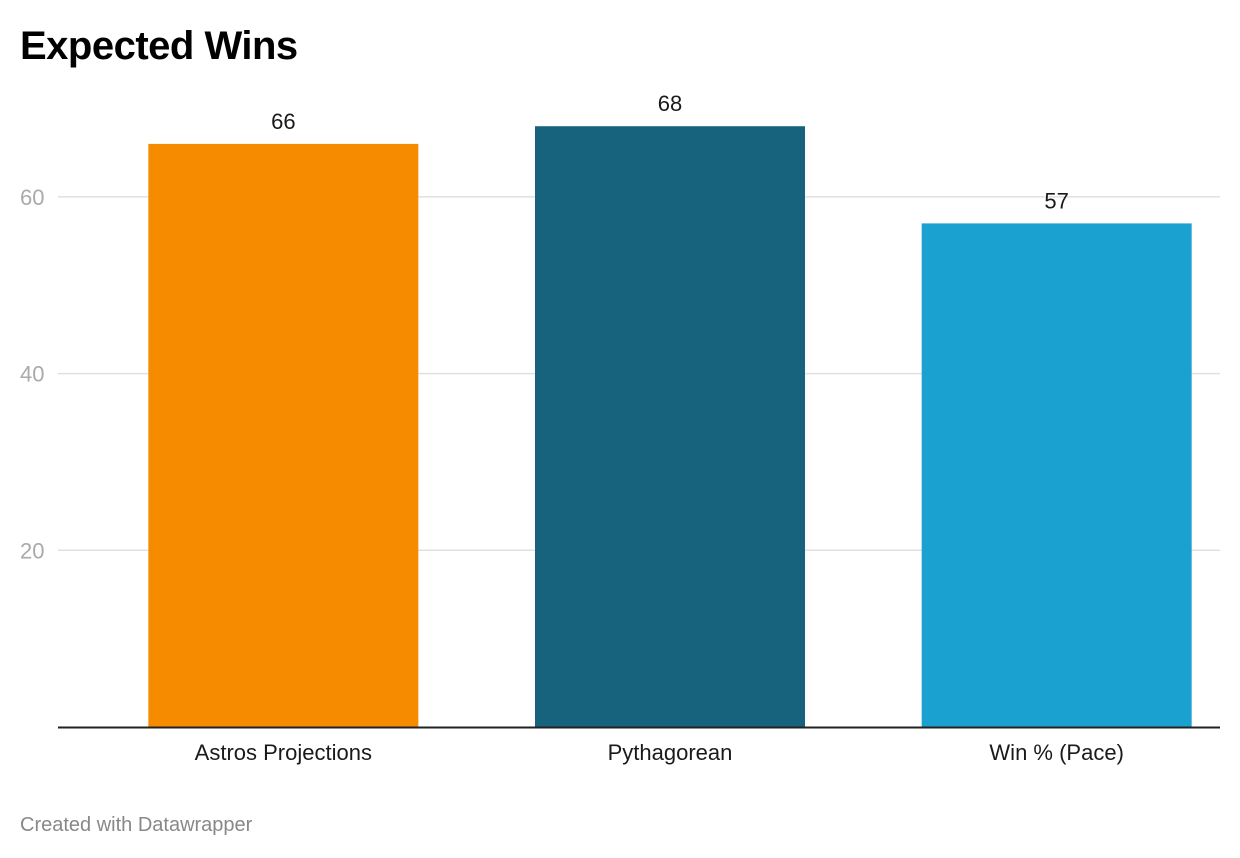 The height and width of the screenshot is (858, 1240). What do you see at coordinates (32, 550) in the screenshot?
I see `y-tick-label: 20` at bounding box center [32, 550].